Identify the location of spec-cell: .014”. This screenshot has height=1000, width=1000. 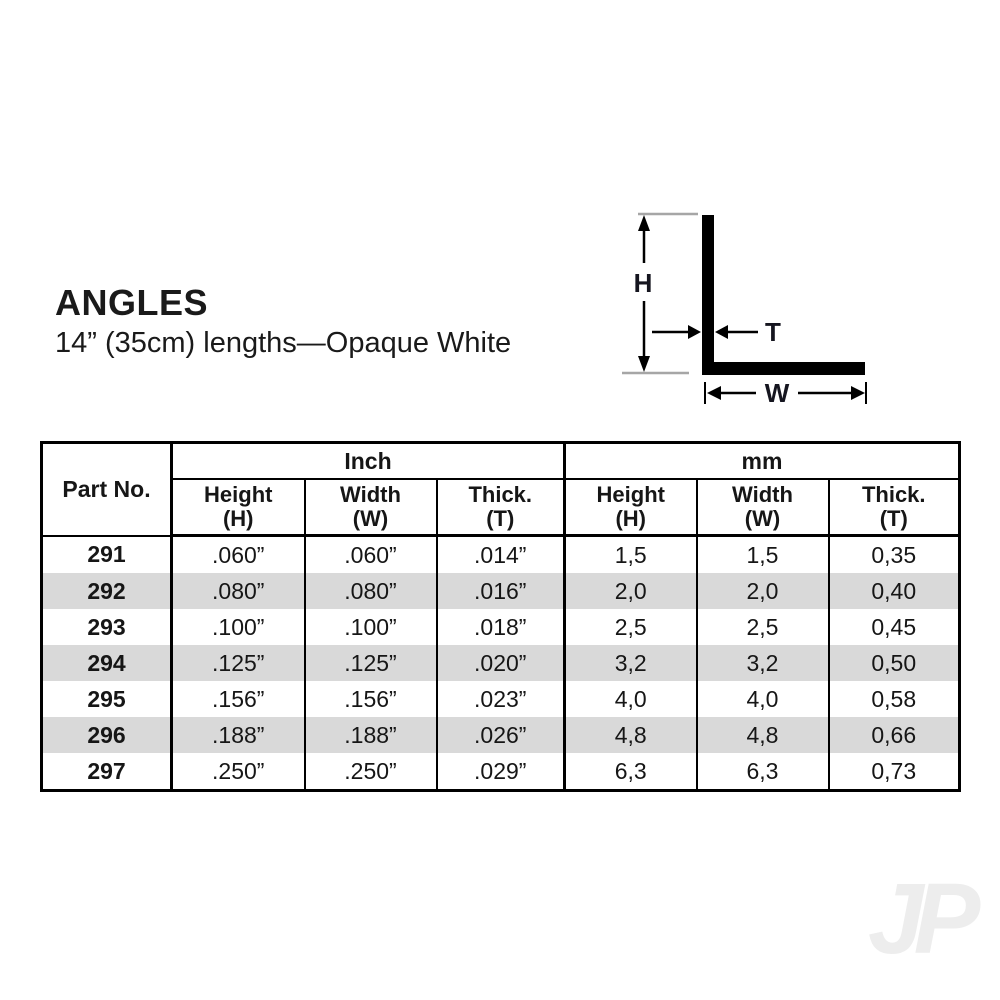
(501, 554).